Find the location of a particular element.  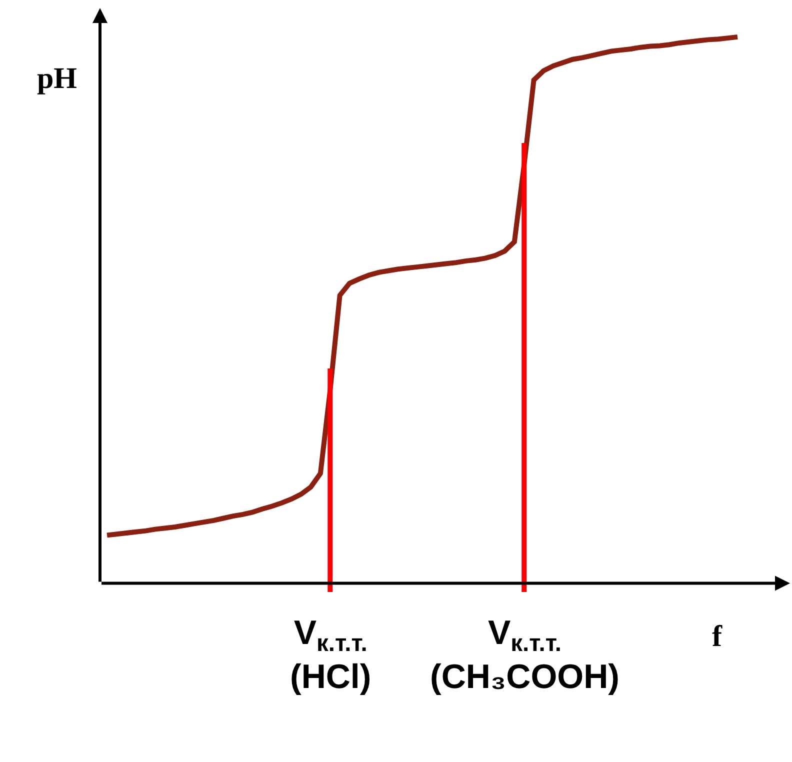

x-axis-title: f is located at coordinates (717, 636).